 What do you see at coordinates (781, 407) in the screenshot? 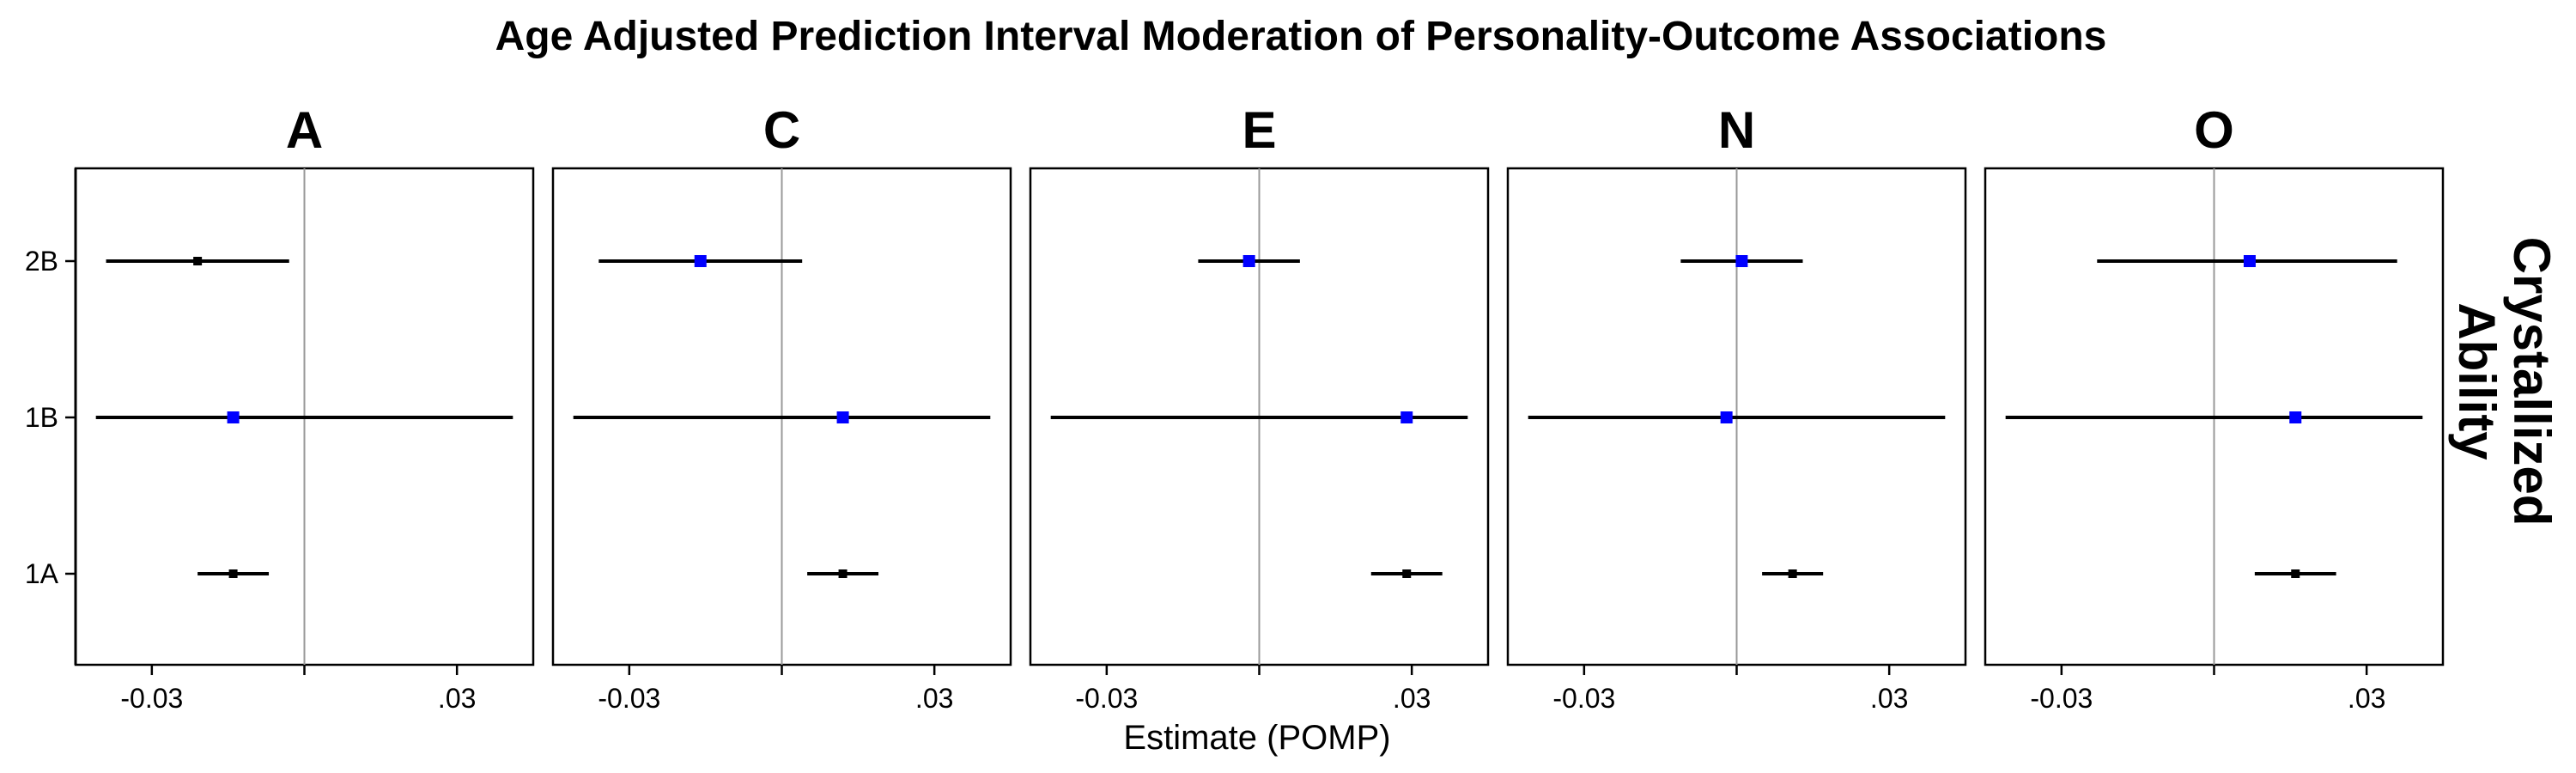
I see `facet-panel-C: C -0.03 .03` at bounding box center [781, 407].